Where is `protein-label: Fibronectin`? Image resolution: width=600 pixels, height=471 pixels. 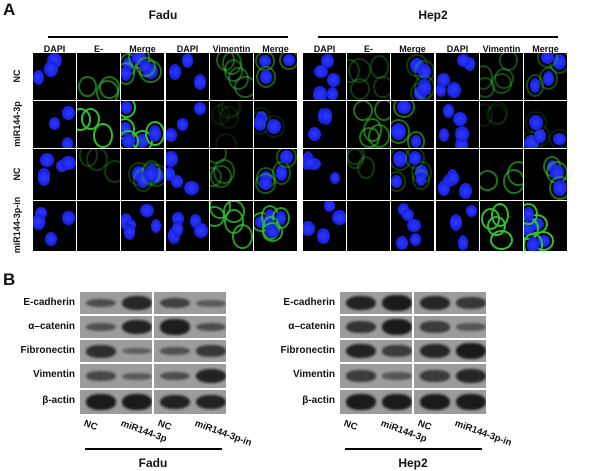
protein-label: Fibronectin is located at coordinates (47, 350).